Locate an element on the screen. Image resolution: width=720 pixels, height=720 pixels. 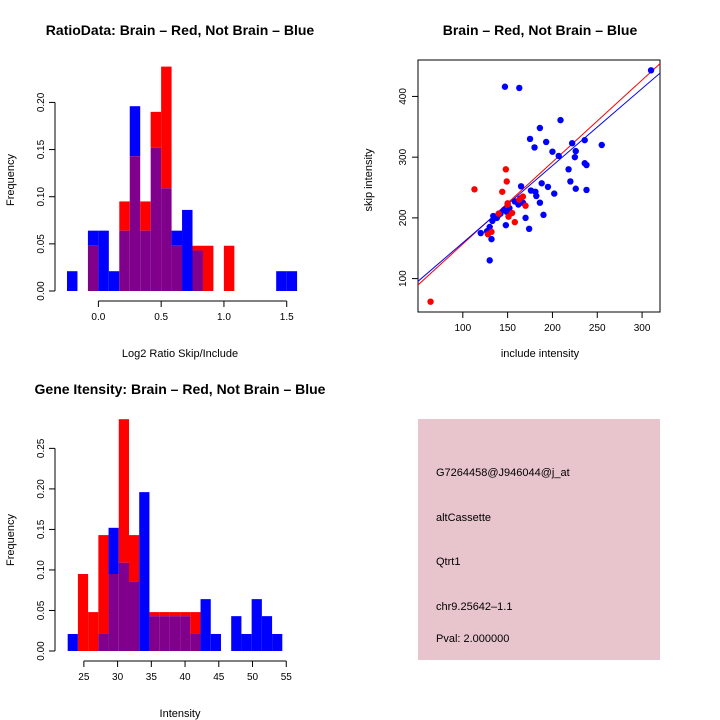
p-value: Pval: 2.000000 is located at coordinates (472, 639).